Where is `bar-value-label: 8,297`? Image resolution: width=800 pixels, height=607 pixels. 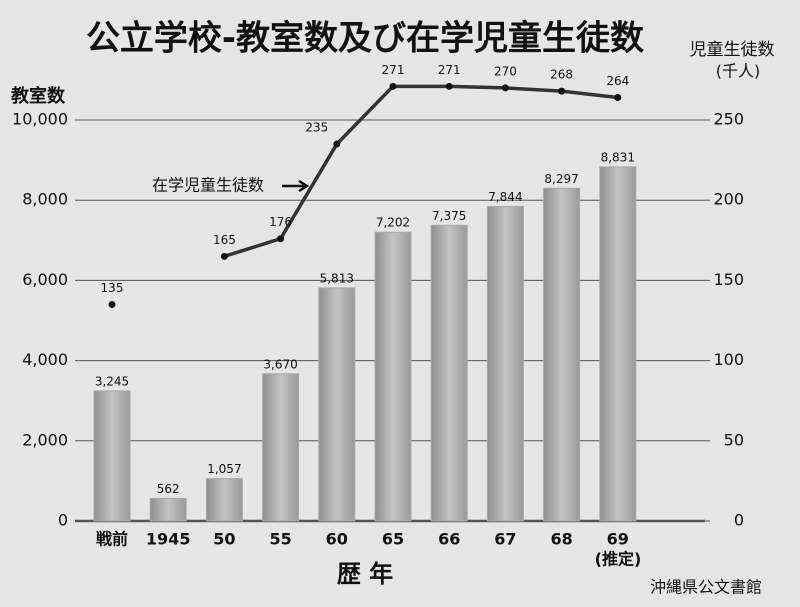 bar-value-label: 8,297 is located at coordinates (561, 179).